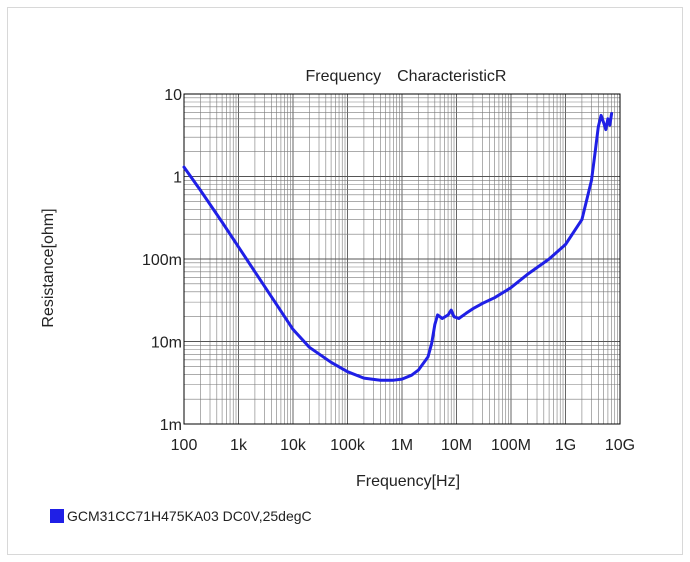 The image size is (690, 562). Describe the element at coordinates (348, 445) in the screenshot. I see `x-tick-label: 100k` at that location.